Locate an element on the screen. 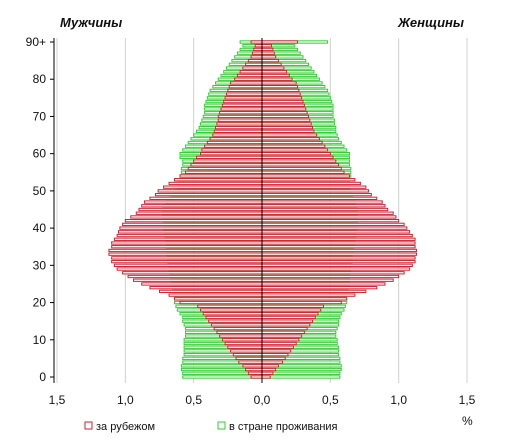  x-tick-label-4: 0,5 is located at coordinates (330, 400).